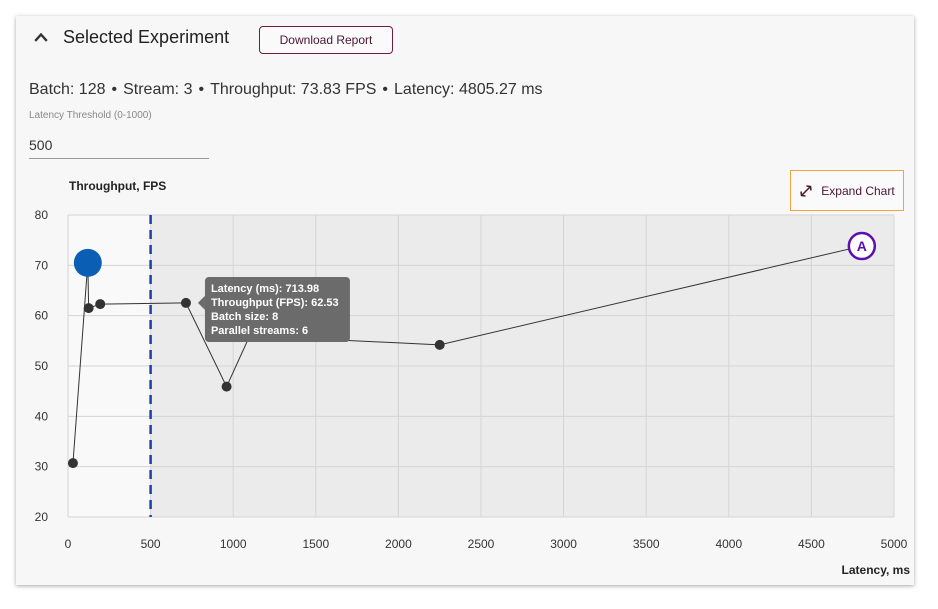 Image resolution: width=938 pixels, height=609 pixels. What do you see at coordinates (293, 89) in the screenshot?
I see `summary-throughput: Throughput: 73.83 FPS` at bounding box center [293, 89].